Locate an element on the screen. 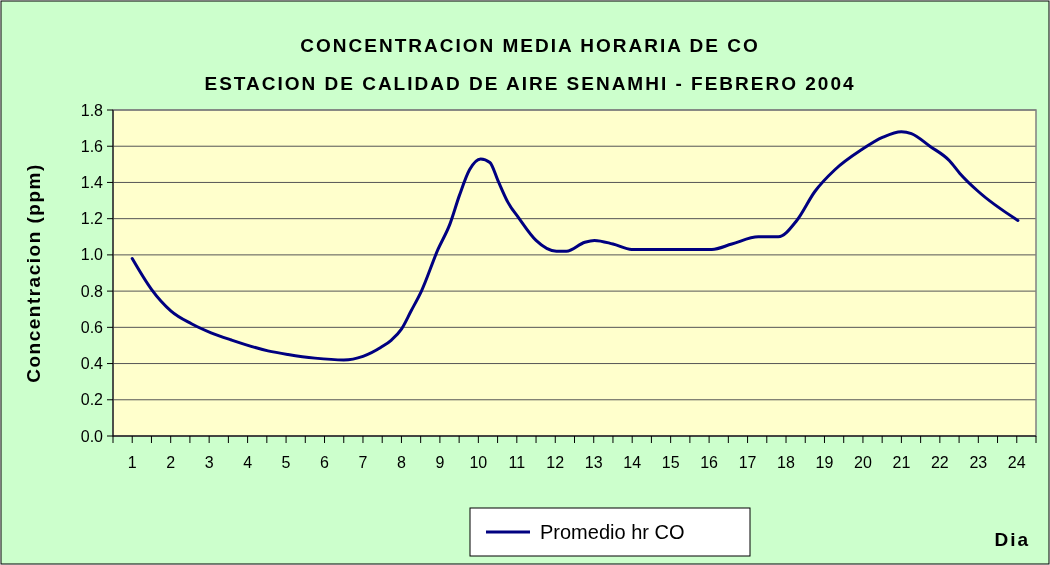 This screenshot has width=1050, height=565. x-tick-label: 22 is located at coordinates (939, 462).